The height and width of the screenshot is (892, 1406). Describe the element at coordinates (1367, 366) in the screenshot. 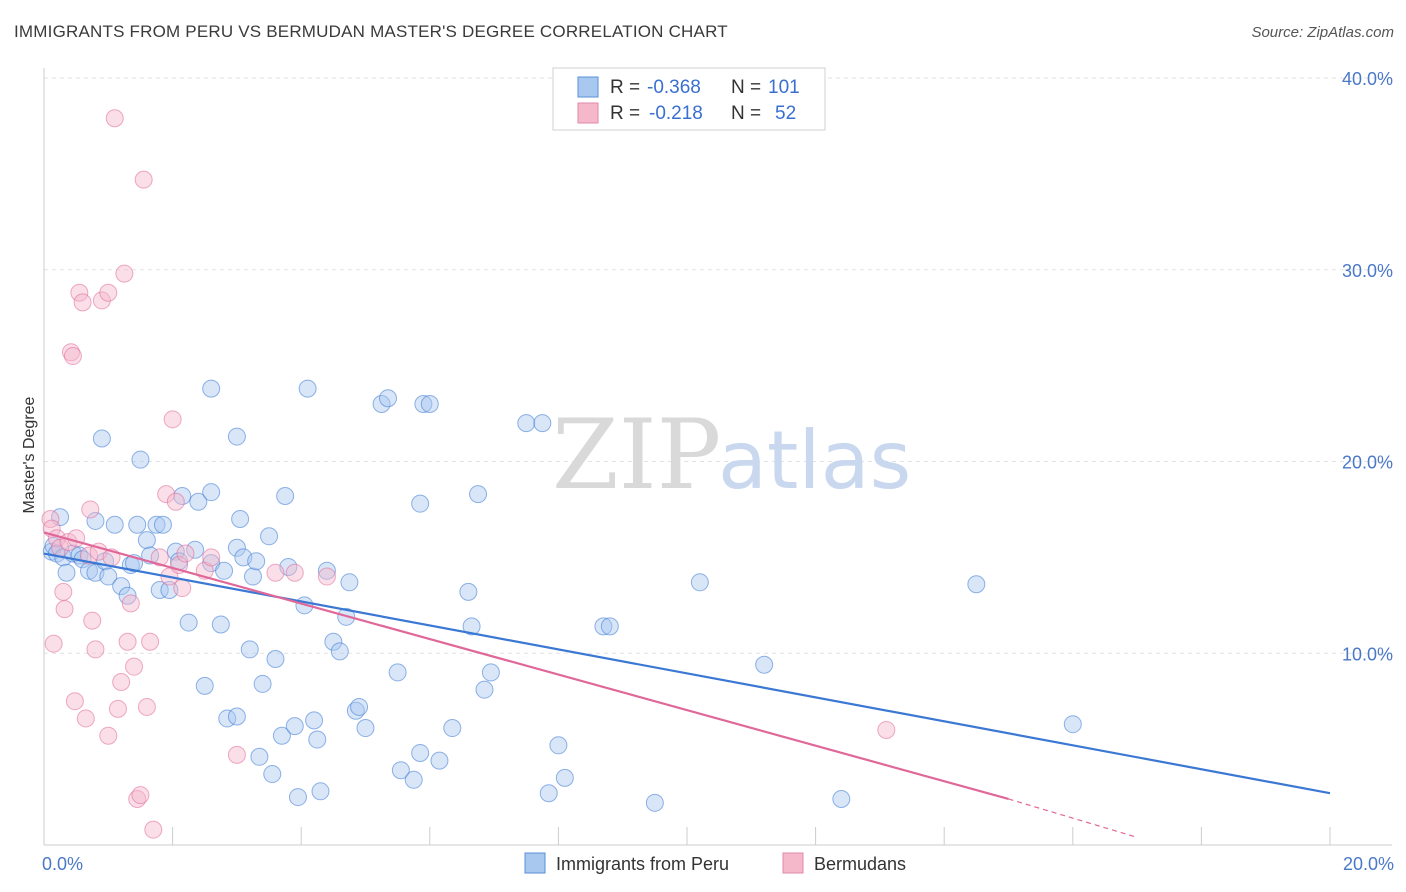

I see `y-tick-labels: 10.0% 20.0% 30.0% 40.0%` at that location.